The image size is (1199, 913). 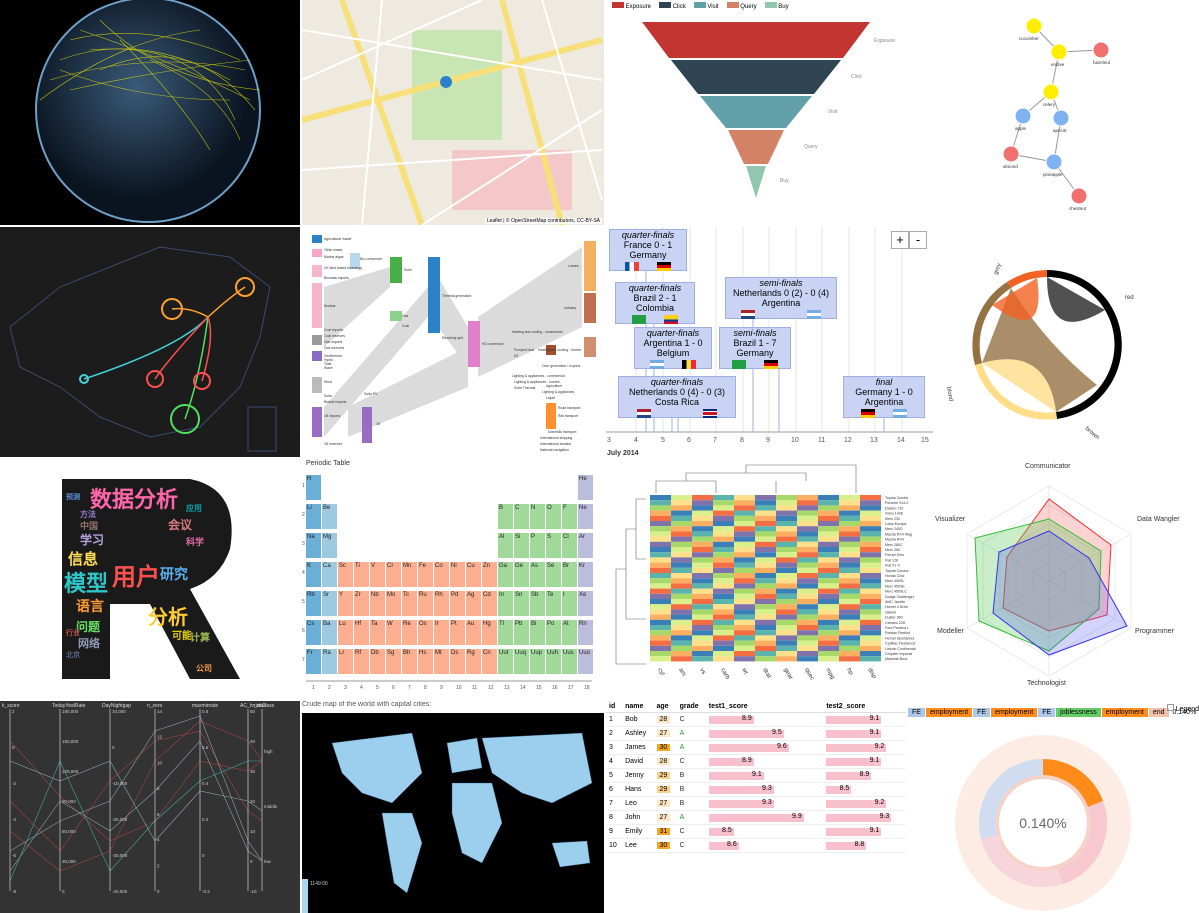 What do you see at coordinates (313, 516) in the screenshot?
I see `element-li: Li` at bounding box center [313, 516].